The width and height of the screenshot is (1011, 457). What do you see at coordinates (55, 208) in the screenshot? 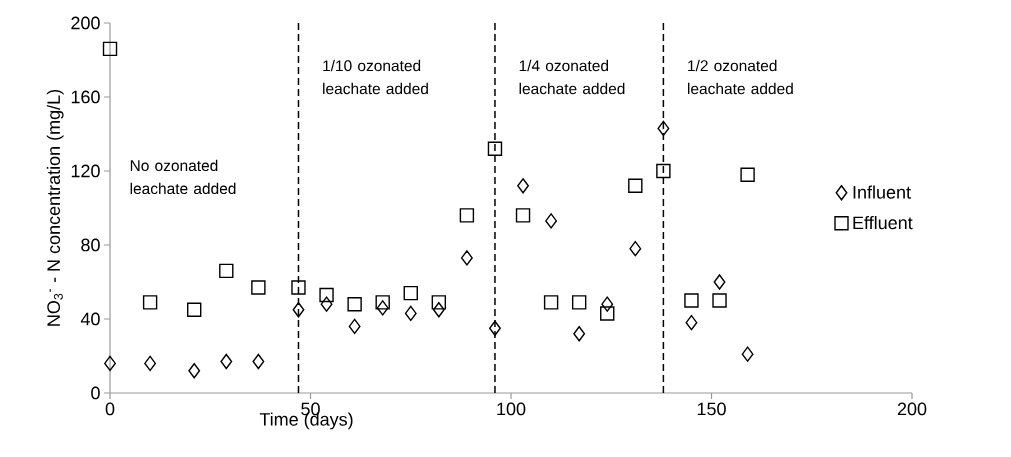
I see `y-axis-title: NO$_{3}$$^{-}$ - N concentration (mg/L)` at bounding box center [55, 208].